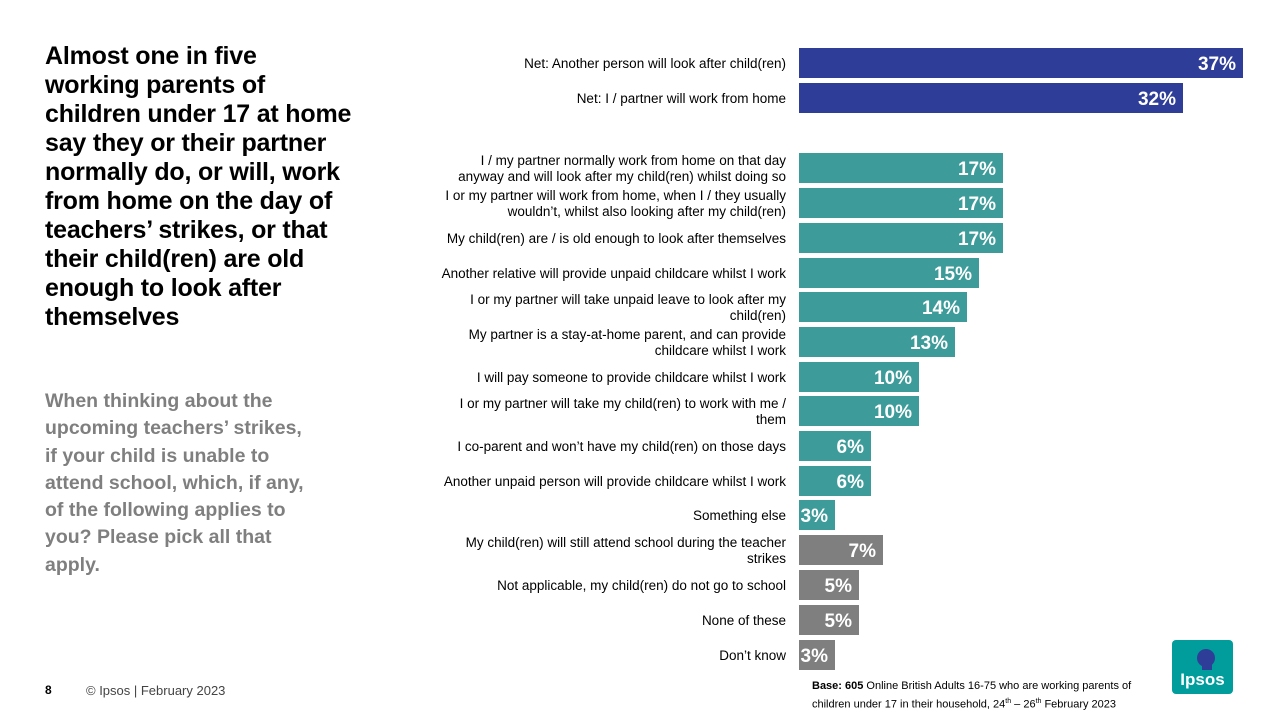  Describe the element at coordinates (953, 274) in the screenshot. I see `value-label-5: 15%` at that location.